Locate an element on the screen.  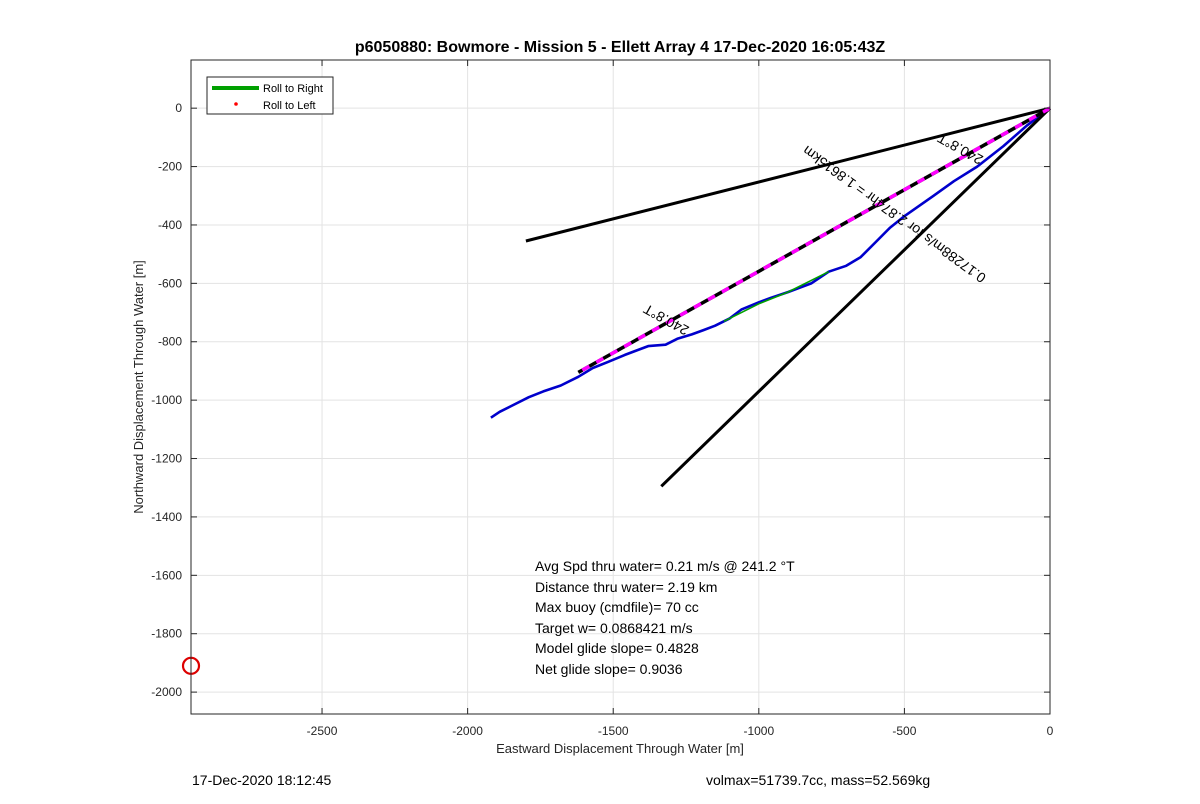
y-tick-label: -1000 is located at coordinates (166, 400).